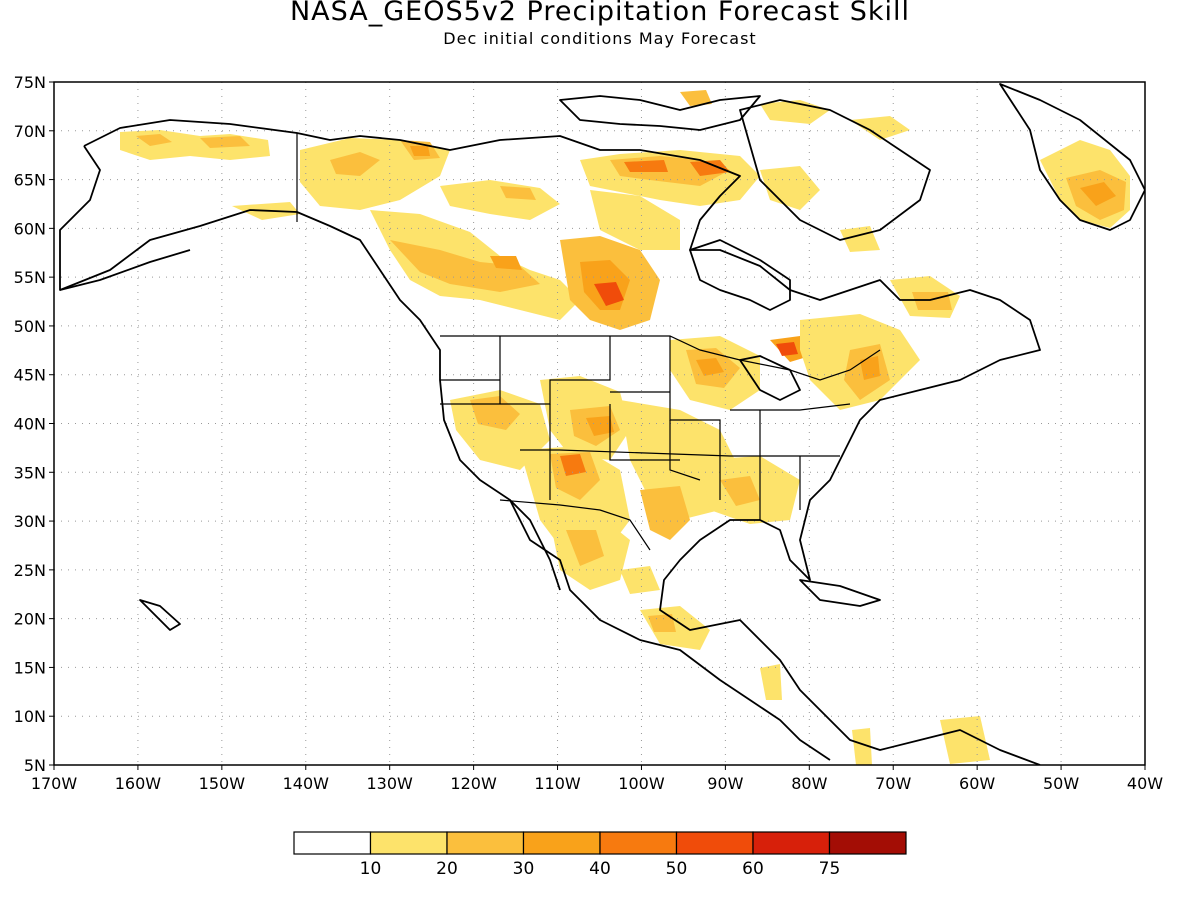 This screenshot has height=900, width=1200. Describe the element at coordinates (30, 619) in the screenshot. I see `lat-label: 20N` at that location.